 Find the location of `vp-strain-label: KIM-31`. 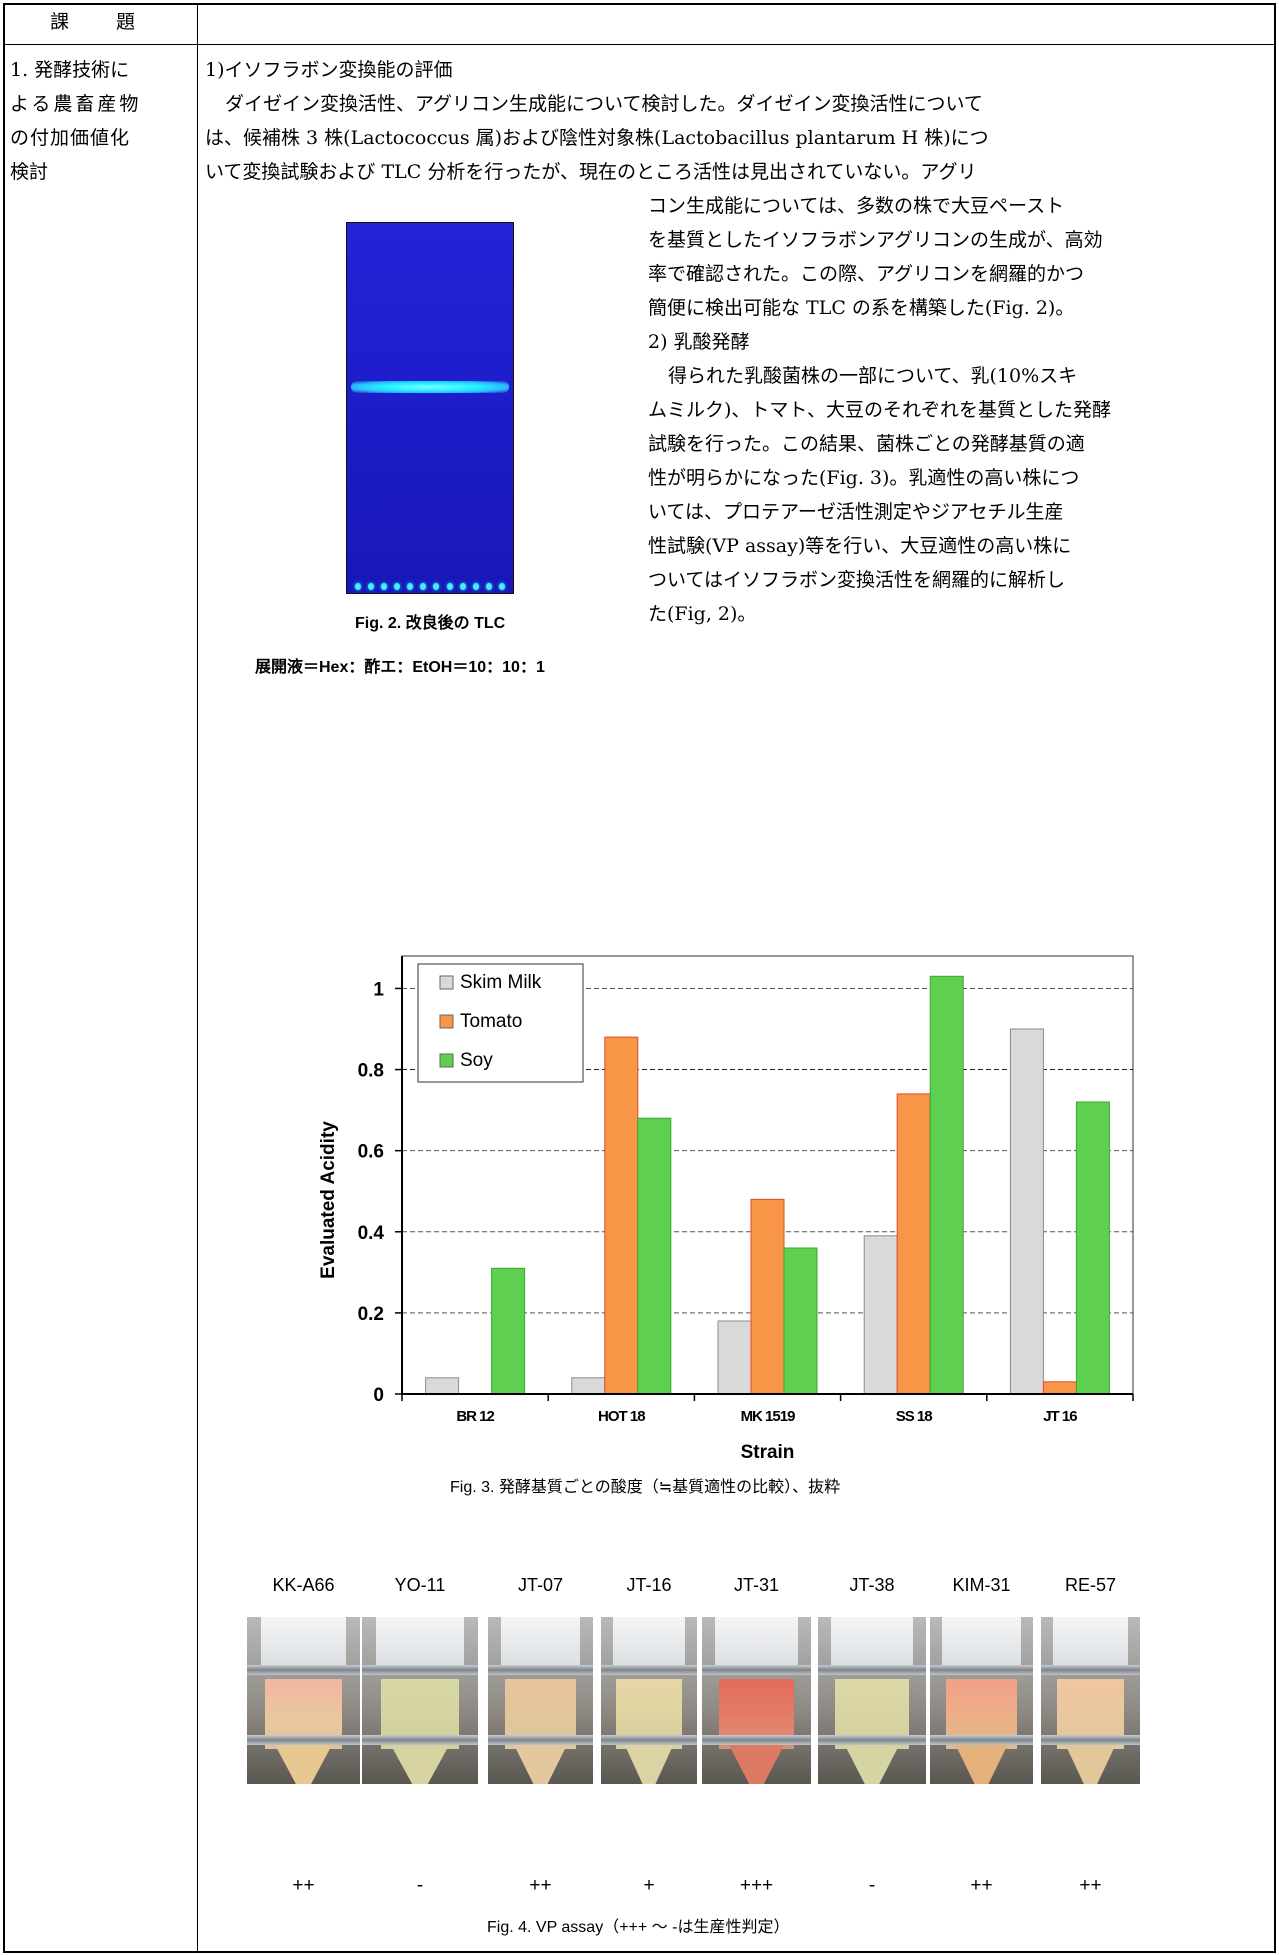

vp-strain-label: KIM-31 is located at coordinates (982, 1585).